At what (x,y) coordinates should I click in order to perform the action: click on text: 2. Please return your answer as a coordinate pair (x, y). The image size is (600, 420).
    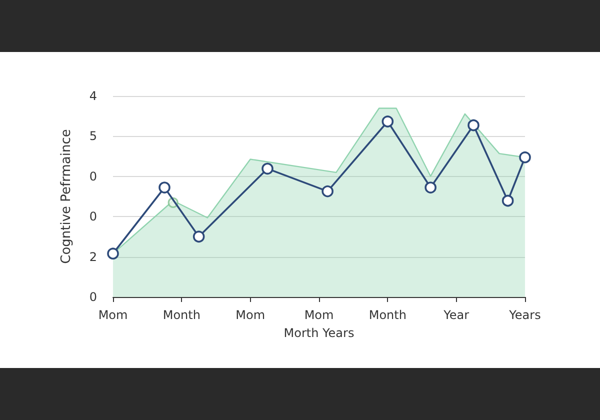
    Looking at the image, I should click on (93, 257).